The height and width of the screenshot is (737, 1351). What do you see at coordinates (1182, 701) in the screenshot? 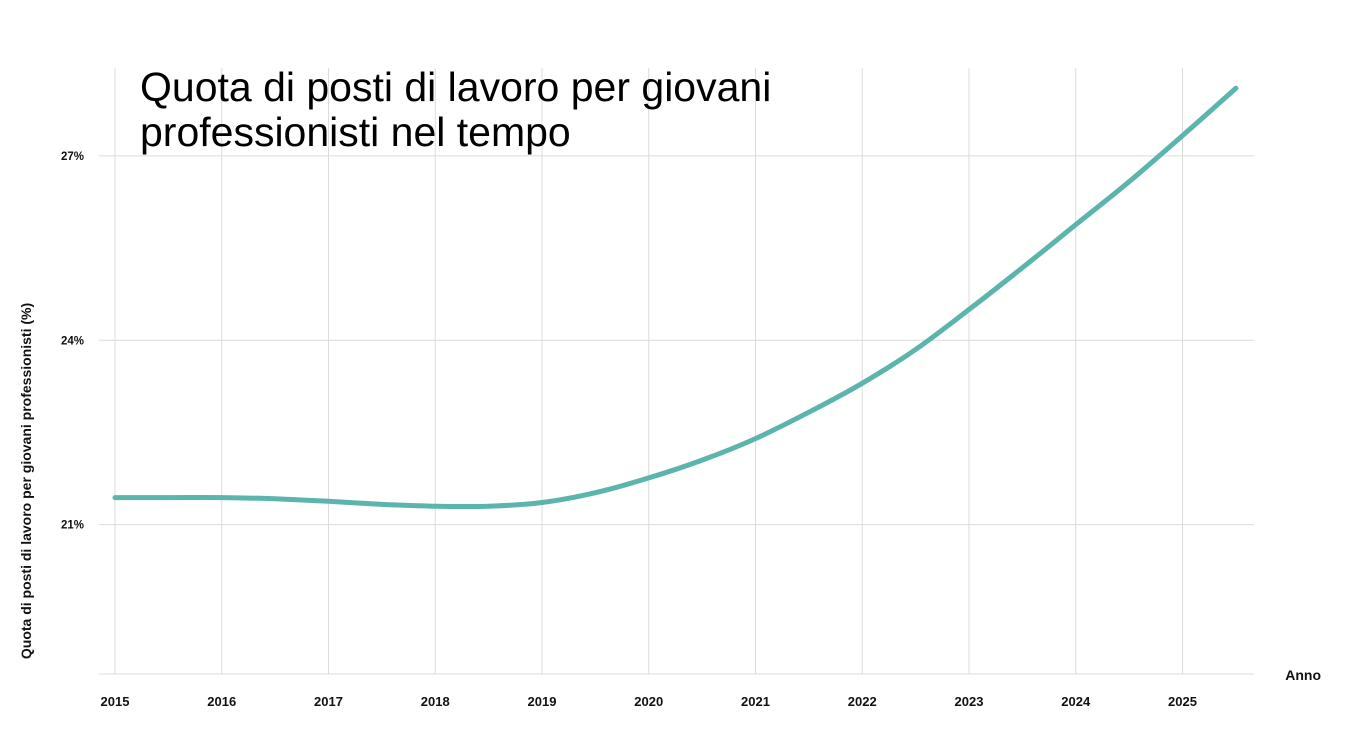
I see `x-tick-2025: 2025` at bounding box center [1182, 701].